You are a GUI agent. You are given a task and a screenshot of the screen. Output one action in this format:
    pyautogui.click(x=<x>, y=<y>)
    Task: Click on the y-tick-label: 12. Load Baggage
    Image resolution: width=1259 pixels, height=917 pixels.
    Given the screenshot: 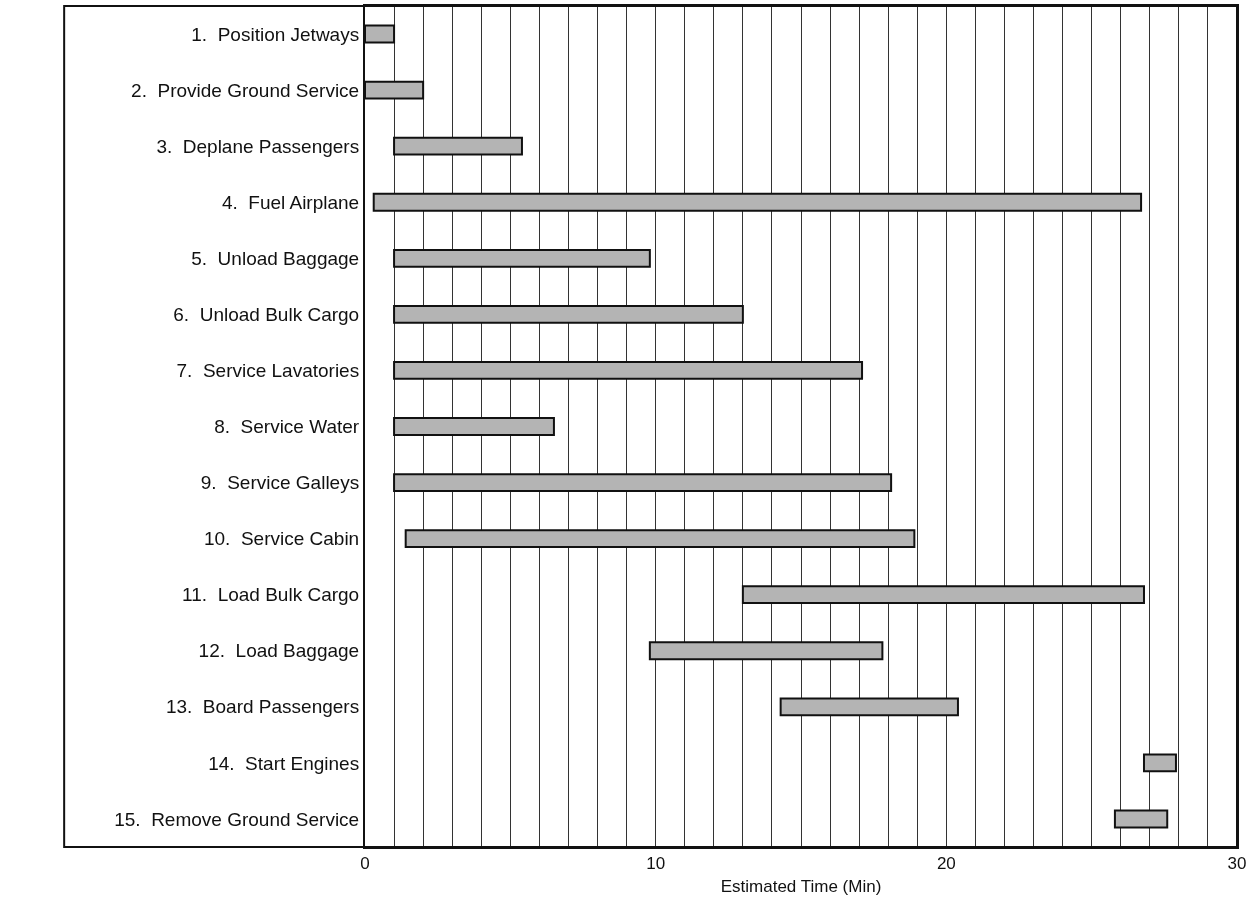 What is the action you would take?
    pyautogui.click(x=279, y=651)
    